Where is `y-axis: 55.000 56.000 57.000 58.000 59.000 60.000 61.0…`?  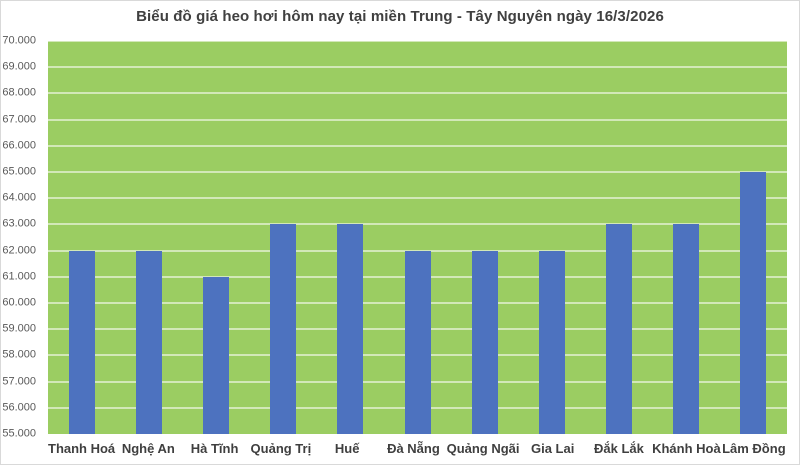
y-axis: 55.000 56.000 57.000 58.000 59.000 60.000 61.0… is located at coordinates (21, 237).